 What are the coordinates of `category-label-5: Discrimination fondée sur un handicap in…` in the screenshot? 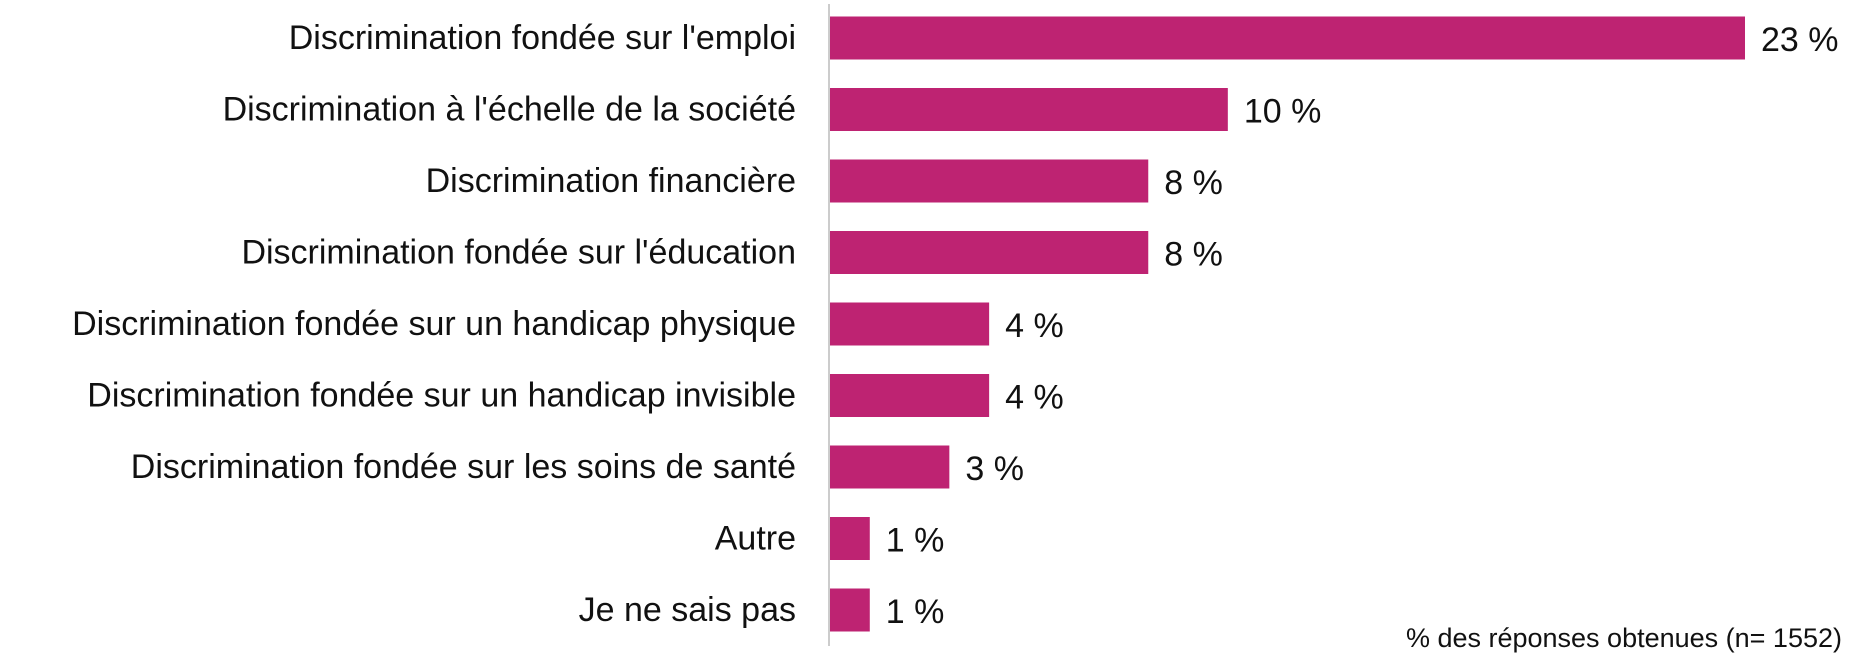 It's located at (441, 396).